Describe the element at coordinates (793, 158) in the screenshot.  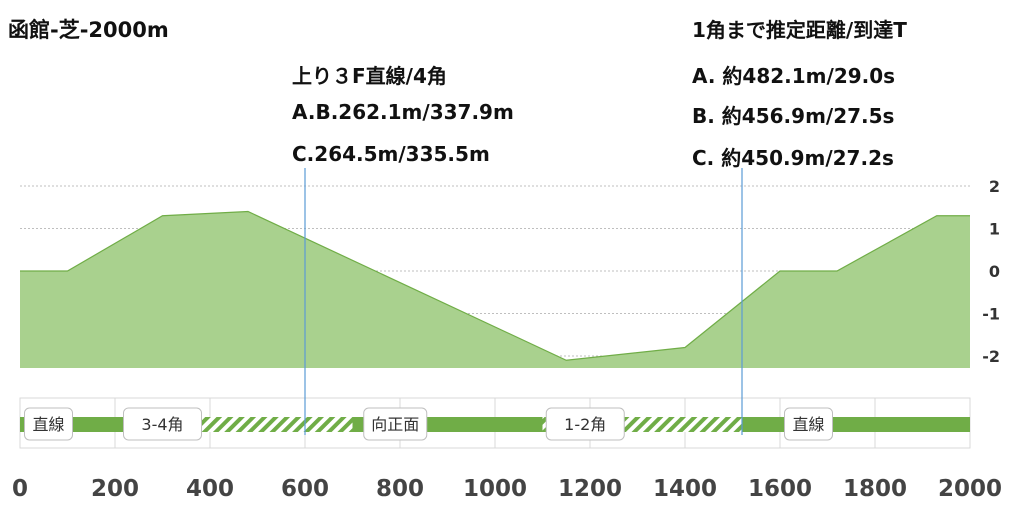
I see `right-annotation-line-3: C. 約450.9m/27.2s` at that location.